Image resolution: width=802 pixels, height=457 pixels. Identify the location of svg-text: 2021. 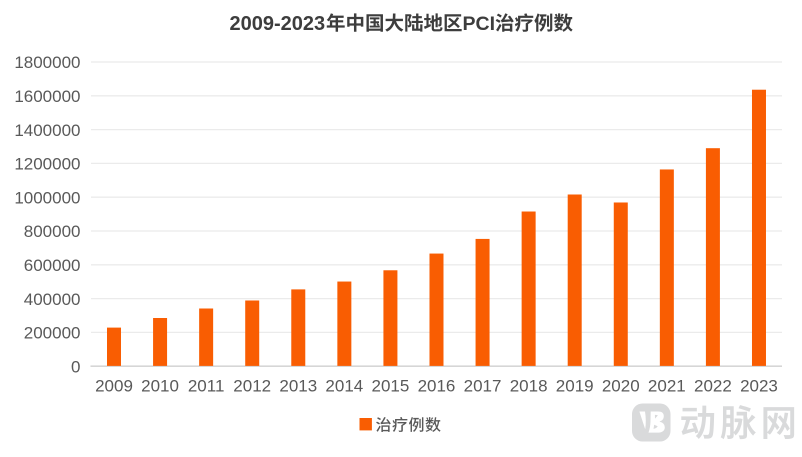
(667, 386).